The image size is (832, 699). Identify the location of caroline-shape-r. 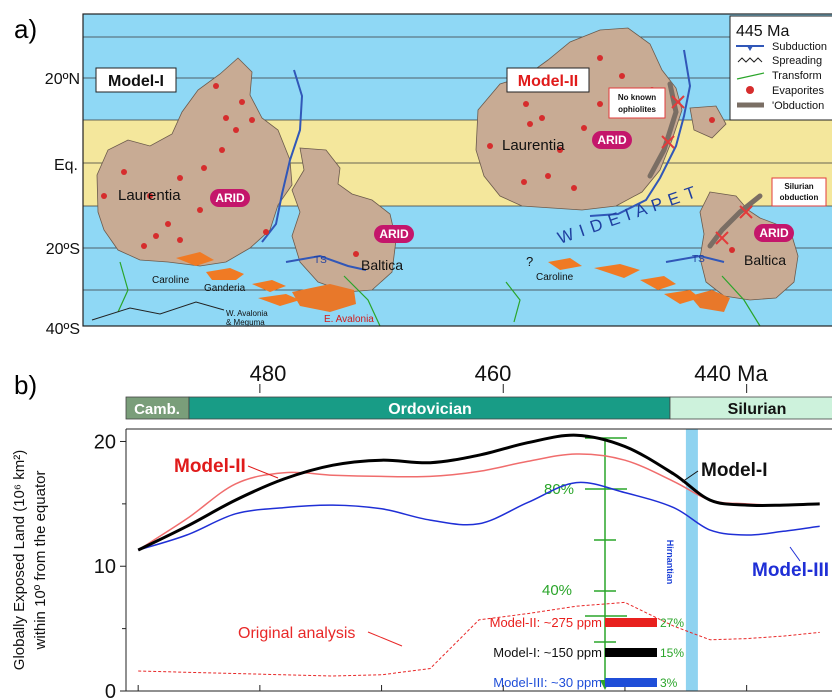
(565, 264).